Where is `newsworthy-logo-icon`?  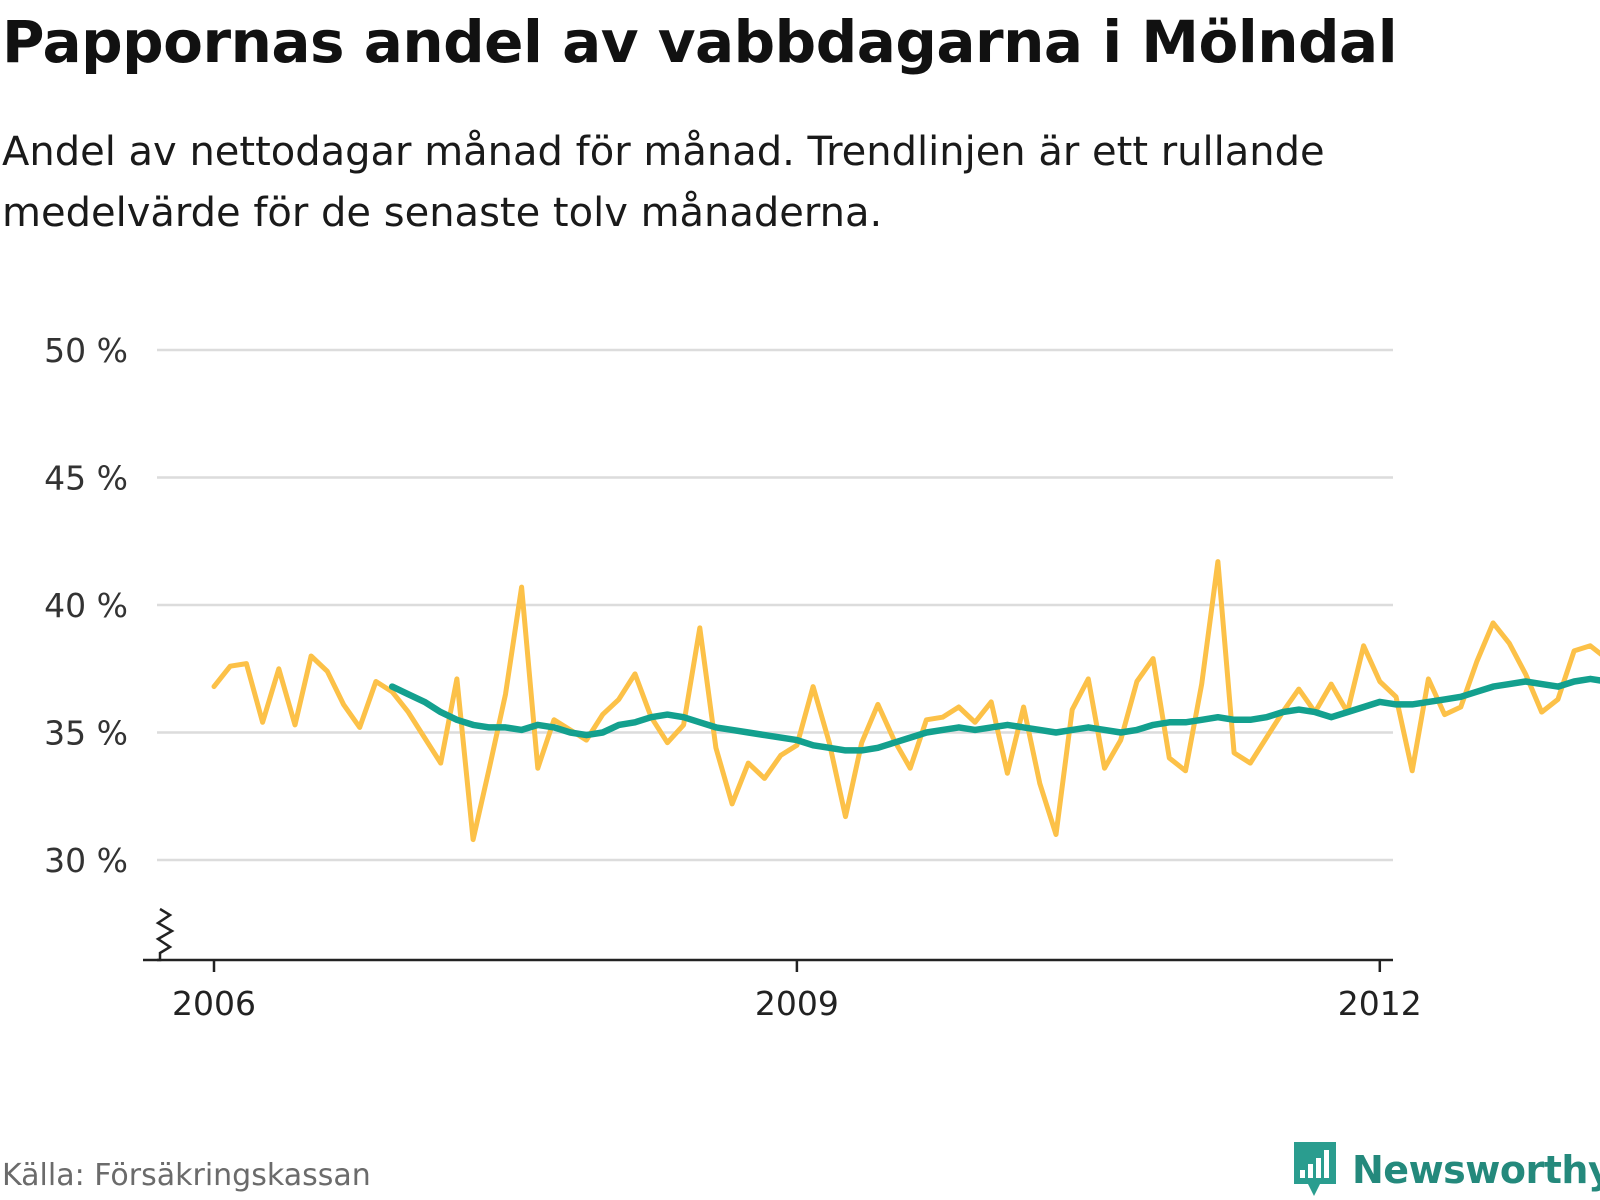
newsworthy-logo-icon is located at coordinates (1315, 1169).